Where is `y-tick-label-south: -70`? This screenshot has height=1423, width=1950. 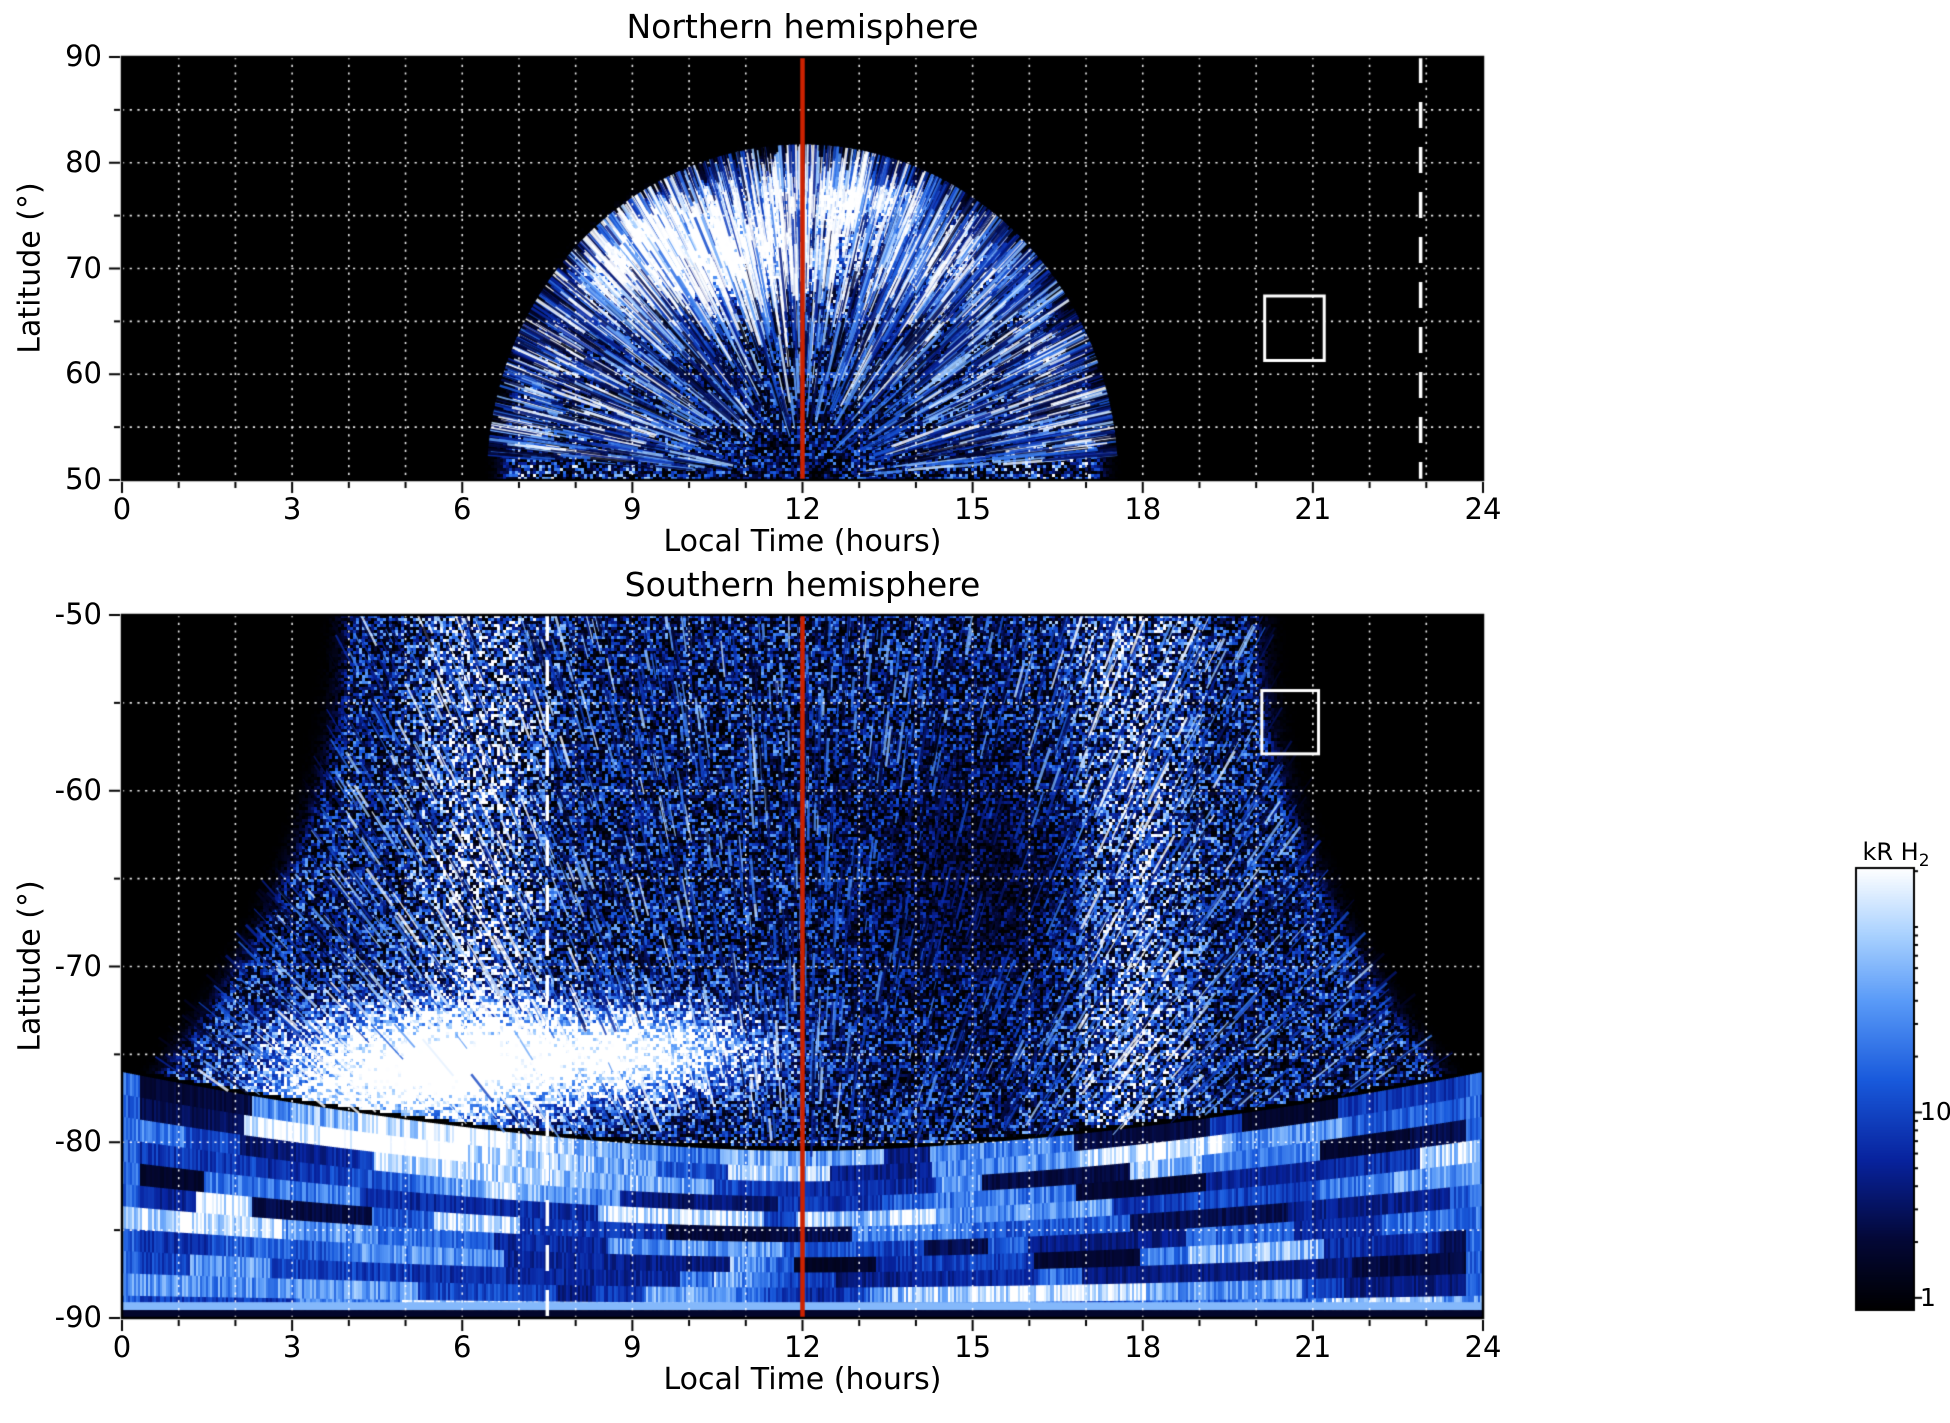 y-tick-label-south: -70 is located at coordinates (78, 965).